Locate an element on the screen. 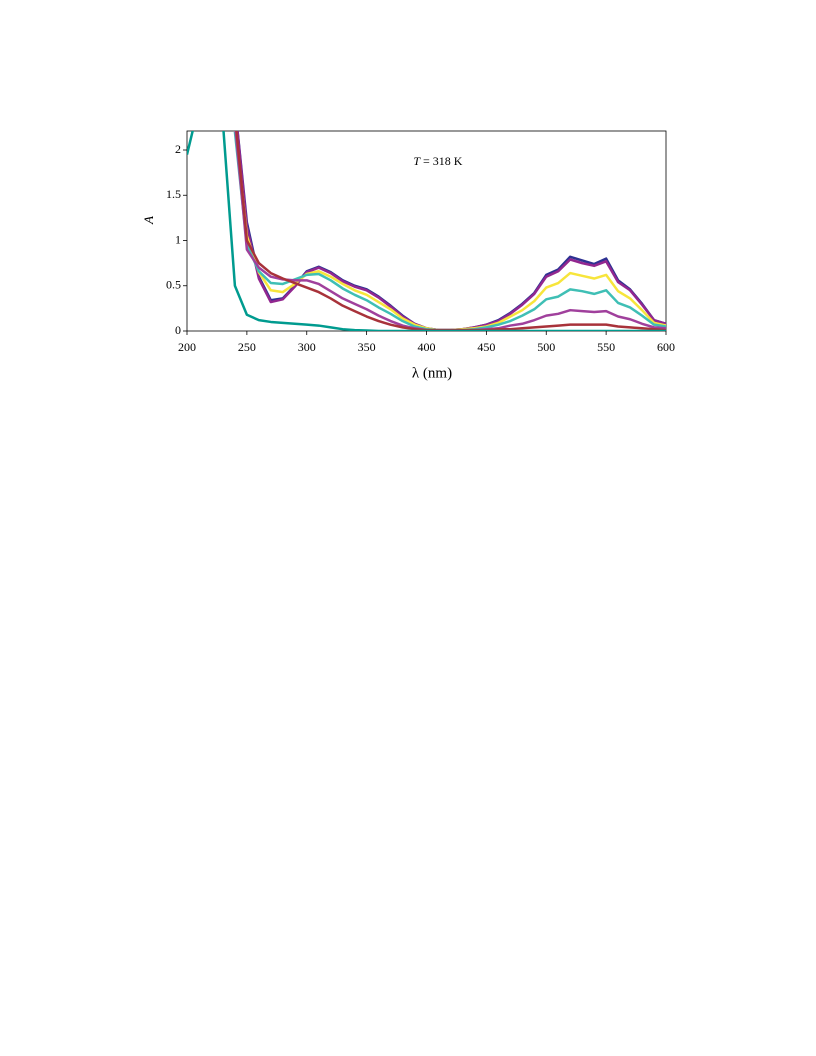  x-tick-label: 250 is located at coordinates (247, 347).